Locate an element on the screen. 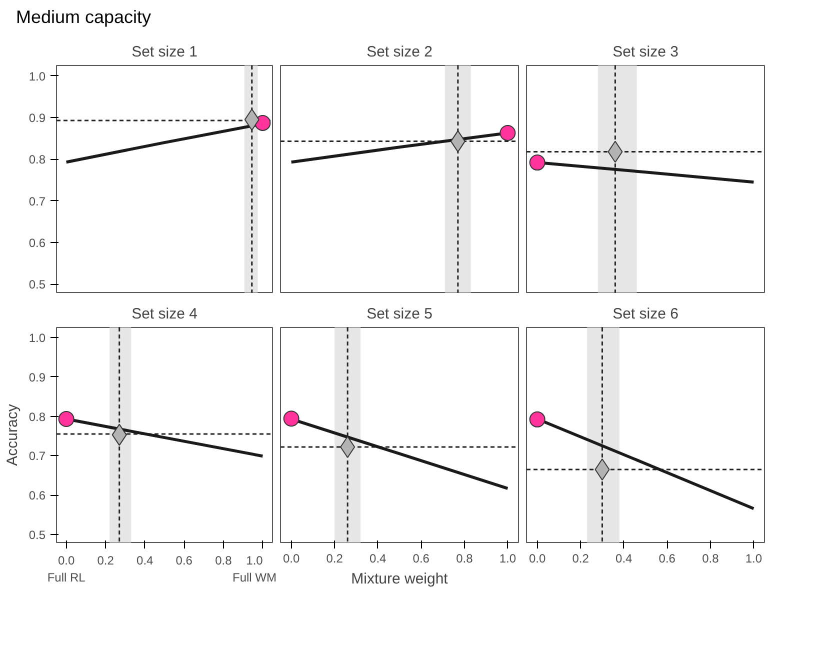 This screenshot has height=651, width=827. y-axis-title: Accuracy is located at coordinates (12, 434).